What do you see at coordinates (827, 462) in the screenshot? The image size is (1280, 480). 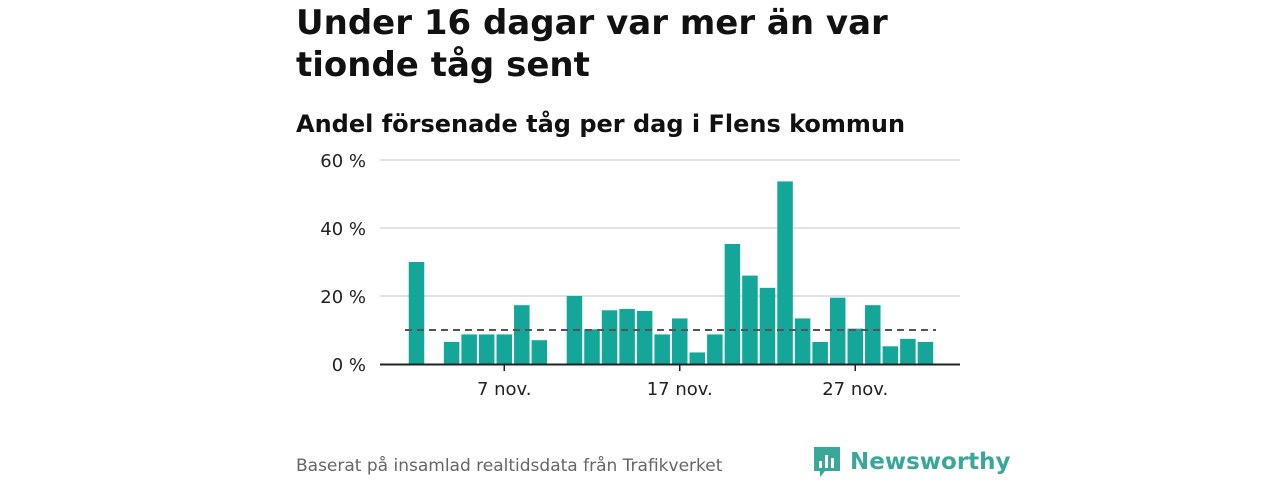 I see `bar-chart-logo-icon` at bounding box center [827, 462].